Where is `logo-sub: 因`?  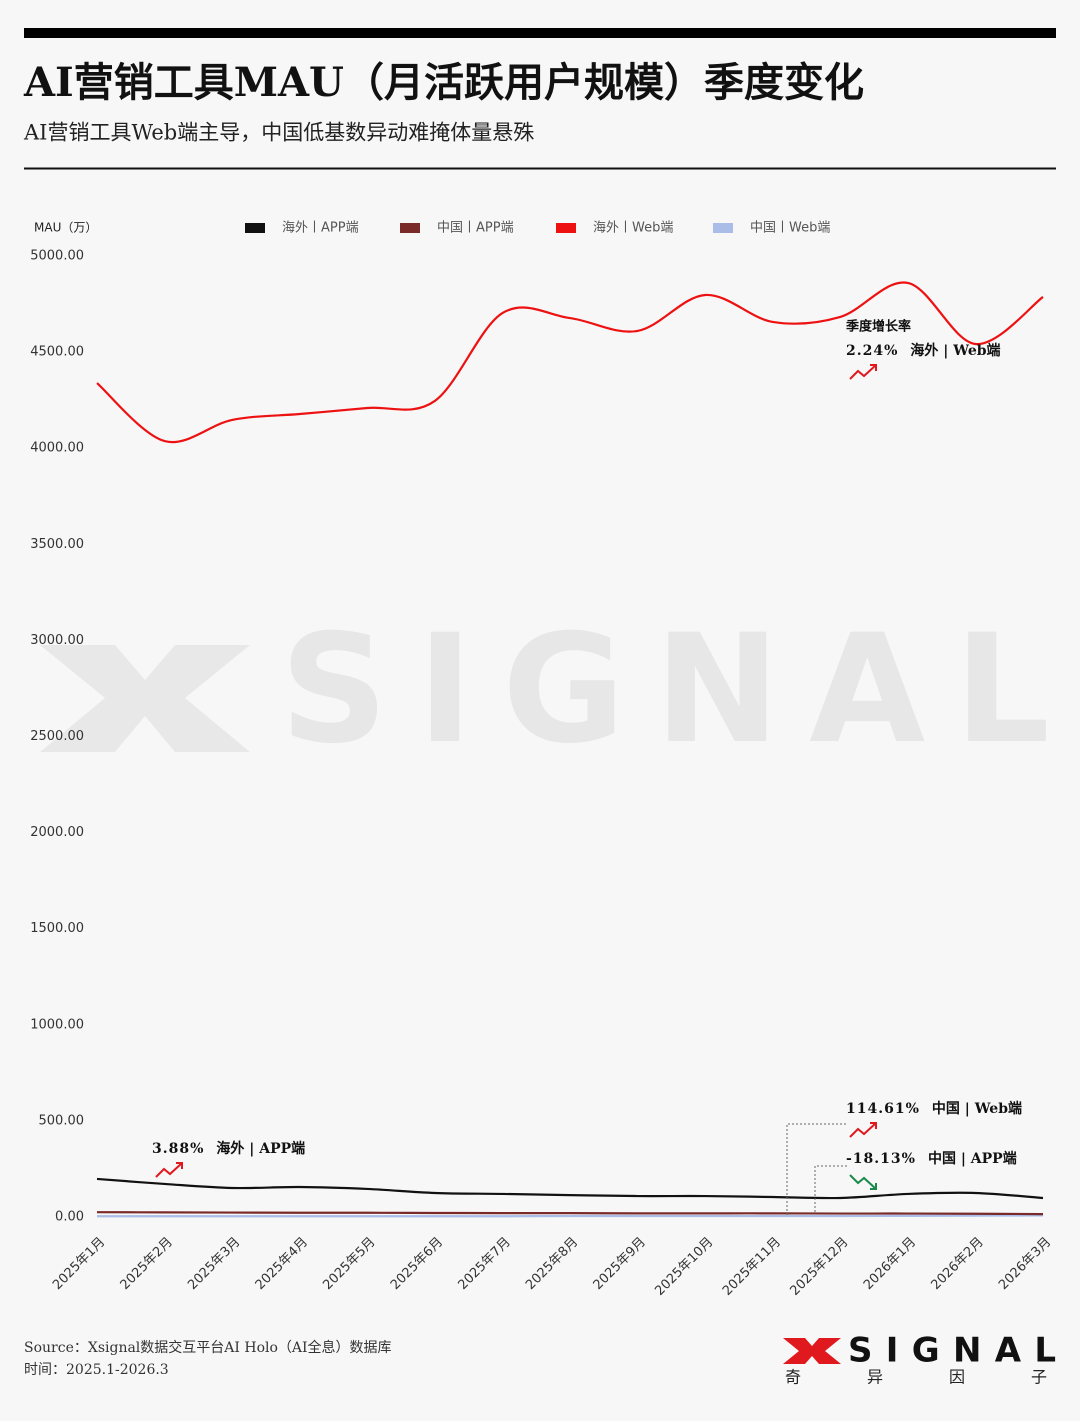 logo-sub: 因 is located at coordinates (957, 1377).